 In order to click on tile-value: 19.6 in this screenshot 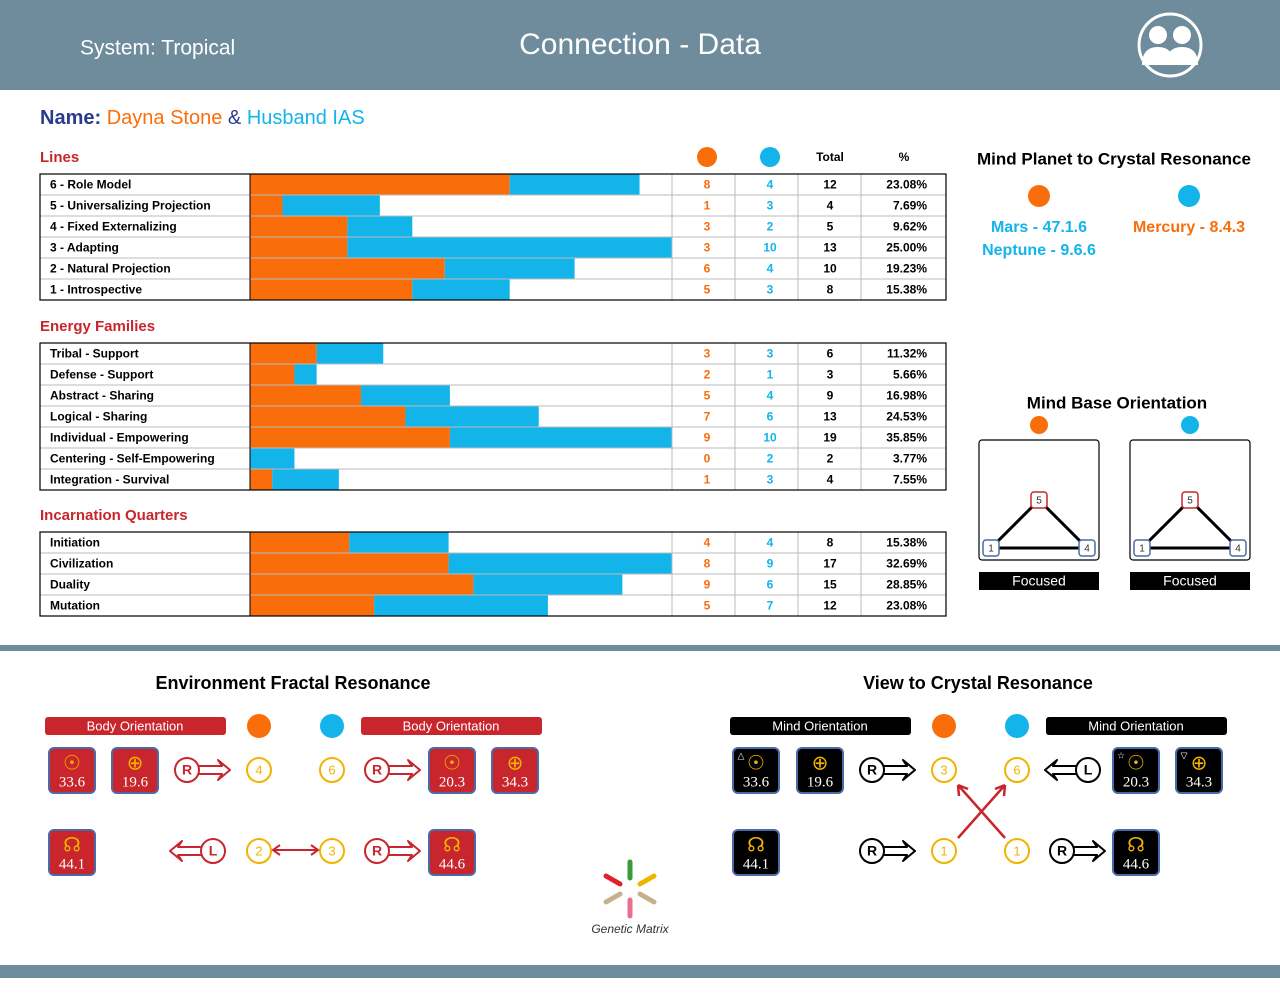, I will do `click(135, 782)`.